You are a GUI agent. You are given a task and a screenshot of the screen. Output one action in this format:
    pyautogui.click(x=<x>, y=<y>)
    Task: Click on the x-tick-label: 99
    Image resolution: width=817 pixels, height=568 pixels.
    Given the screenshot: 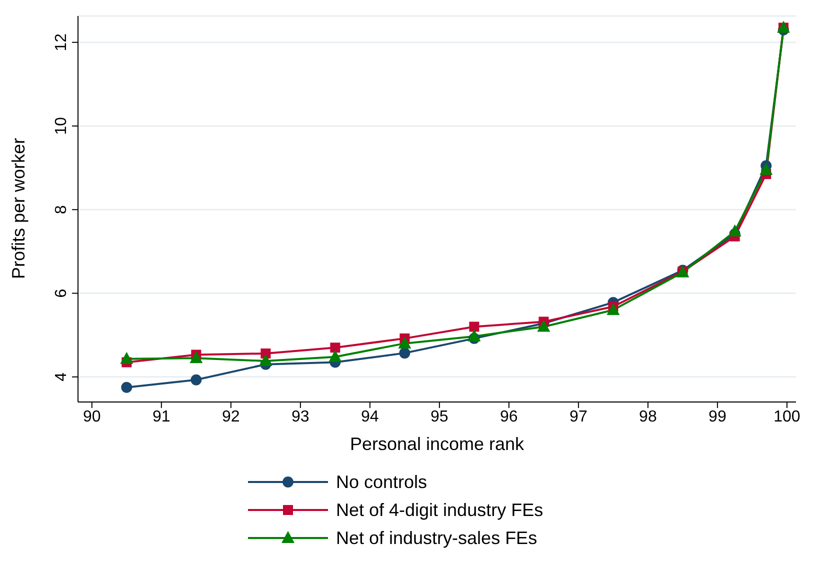 What is the action you would take?
    pyautogui.click(x=717, y=417)
    